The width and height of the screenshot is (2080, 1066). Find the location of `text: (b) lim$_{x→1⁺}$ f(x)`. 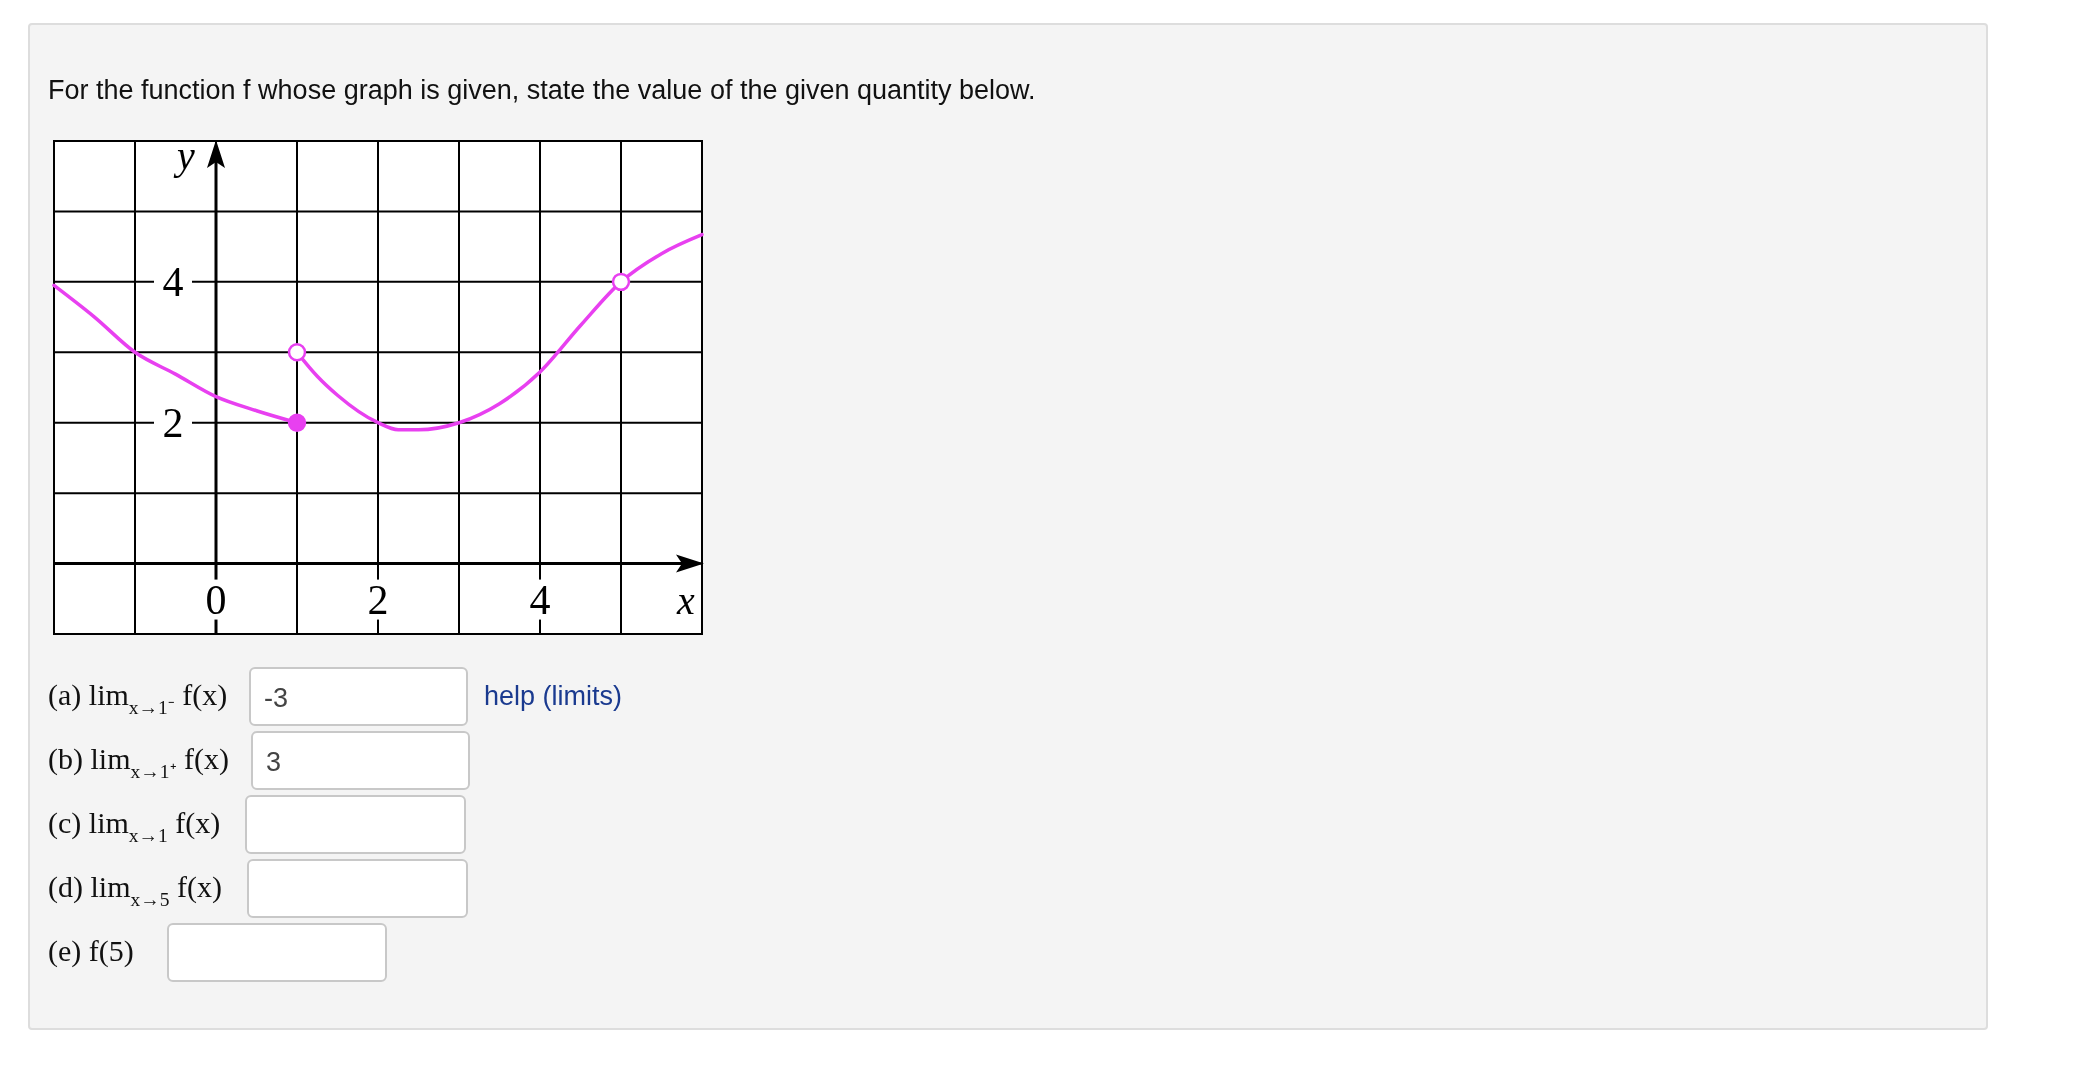

text: (b) lim$_{x→1⁺}$ f(x) is located at coordinates (138, 762).